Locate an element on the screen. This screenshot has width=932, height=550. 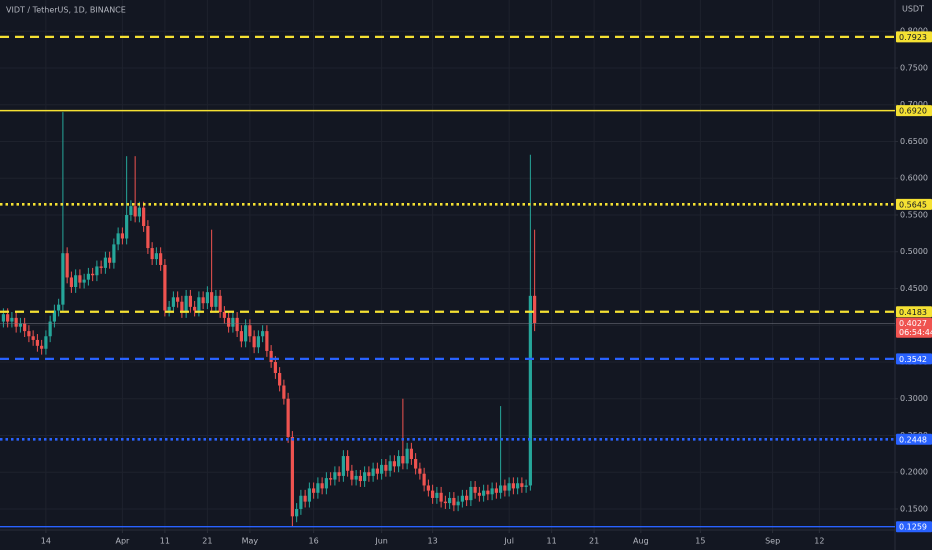
level-label: 0.4183 is located at coordinates (913, 312).